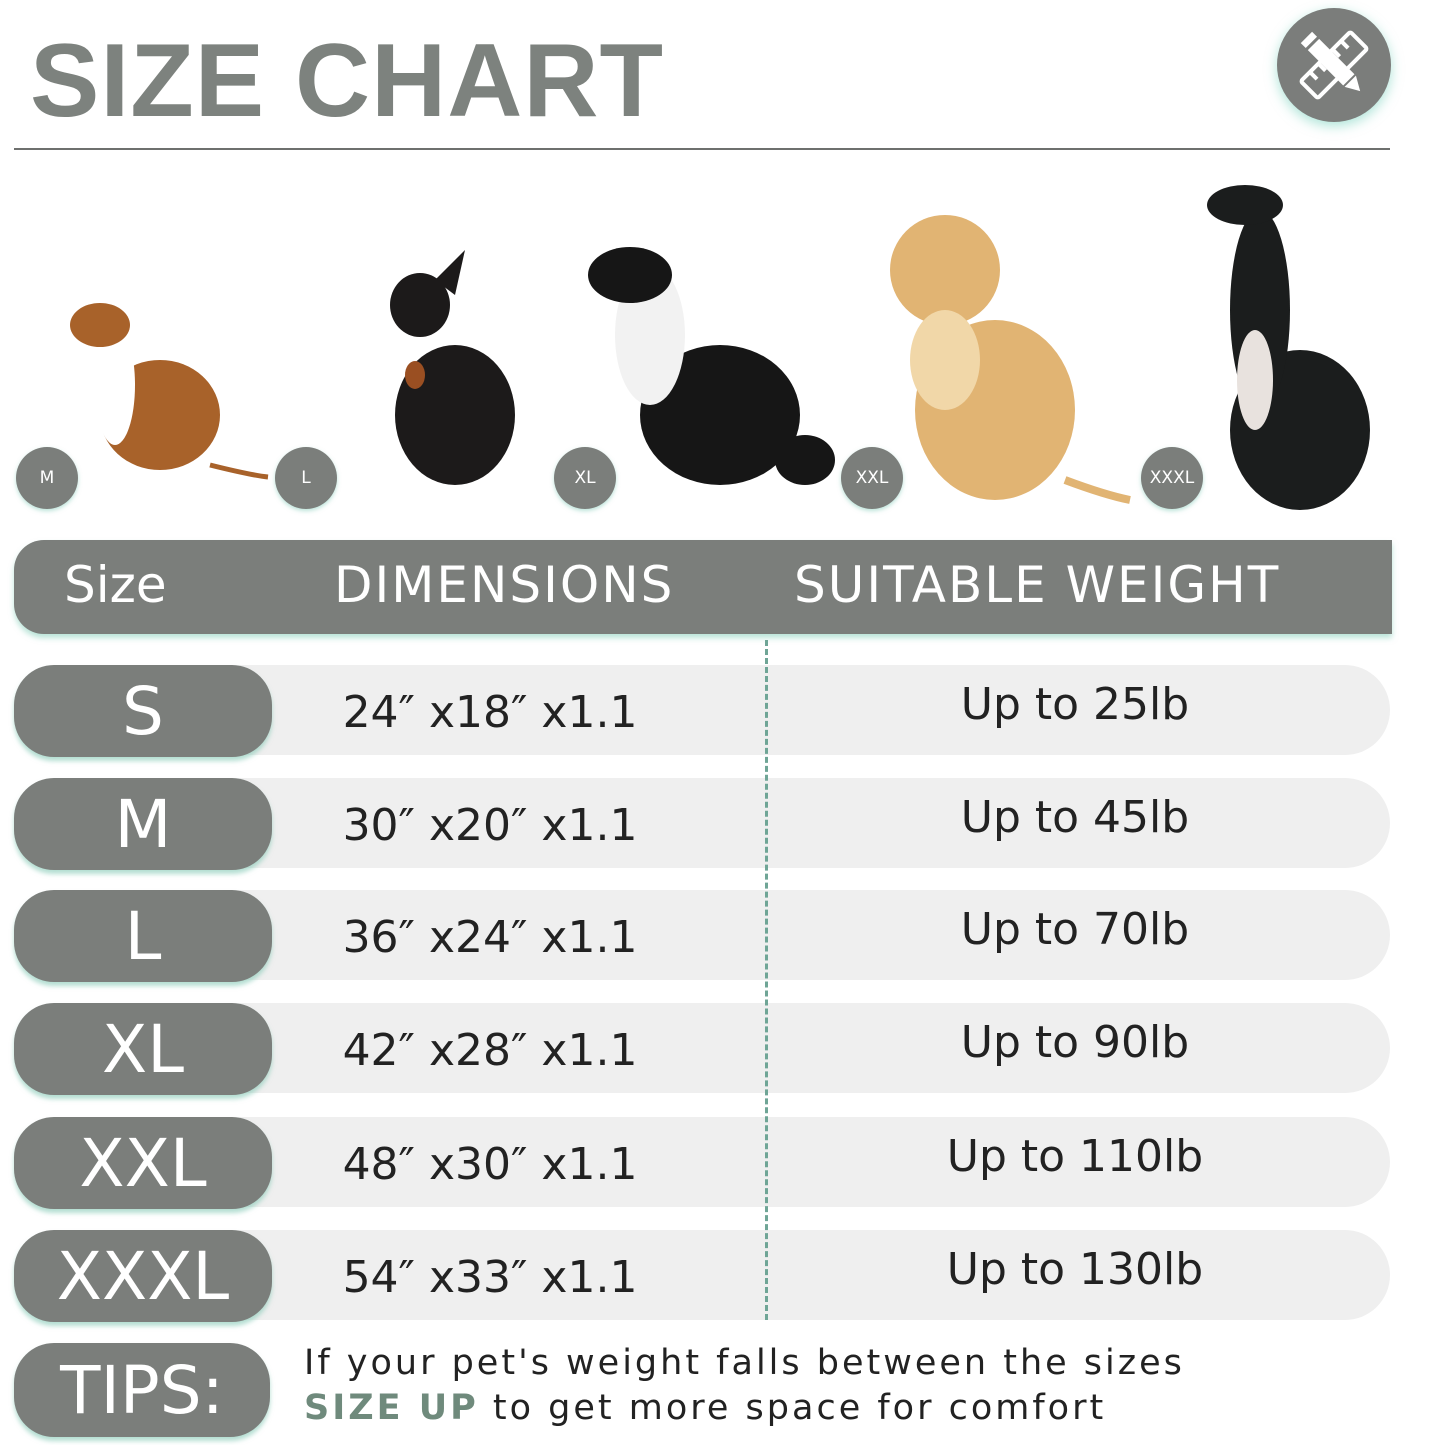  What do you see at coordinates (143, 936) in the screenshot?
I see `size-pill: L` at bounding box center [143, 936].